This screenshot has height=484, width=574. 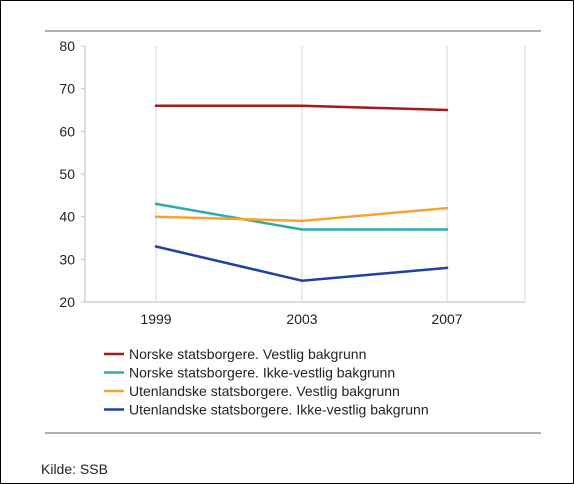 What do you see at coordinates (67, 131) in the screenshot?
I see `y-tick-label: 60` at bounding box center [67, 131].